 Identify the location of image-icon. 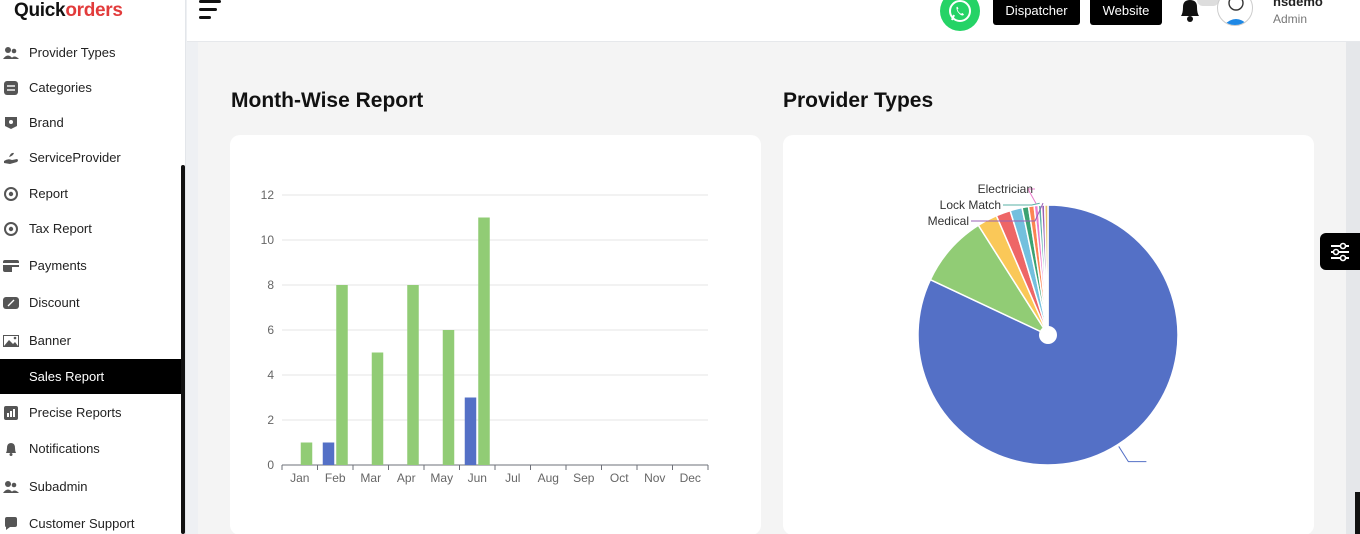
(11, 341).